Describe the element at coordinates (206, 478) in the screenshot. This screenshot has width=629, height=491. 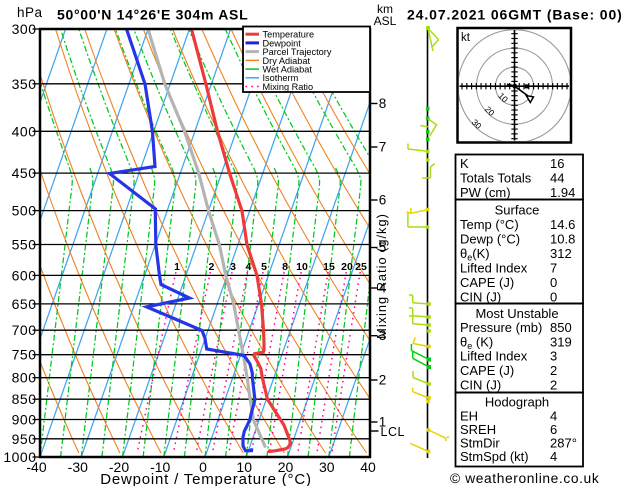
I see `svg-text: Dewpoint / Temperature (°C)` at that location.